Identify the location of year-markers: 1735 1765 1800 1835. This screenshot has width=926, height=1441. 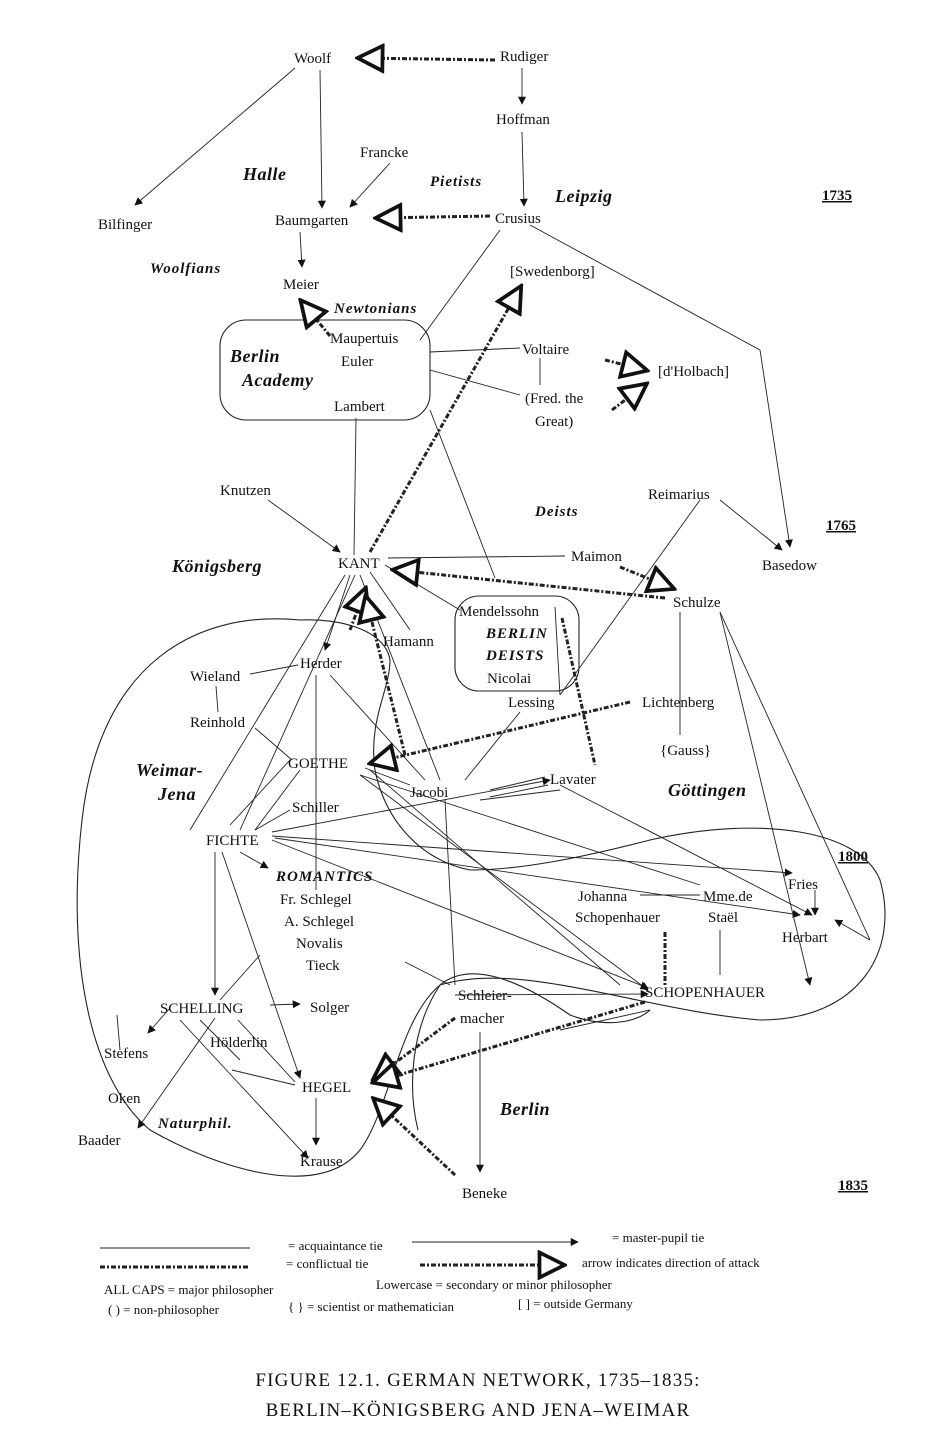
(845, 691).